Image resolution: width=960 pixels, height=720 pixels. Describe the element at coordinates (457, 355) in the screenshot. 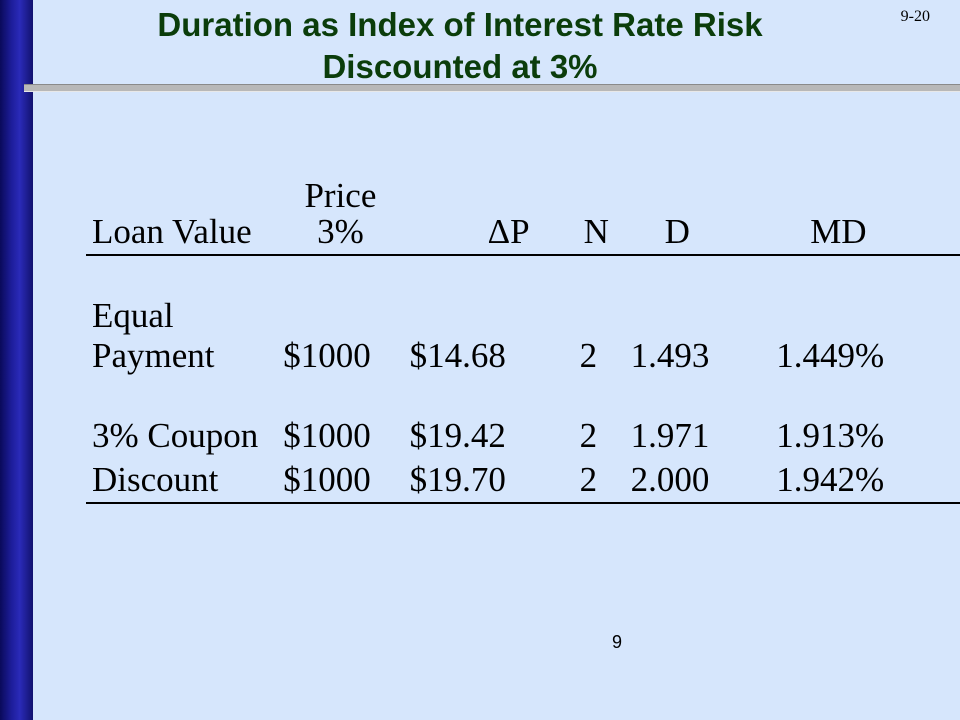

I see `cell-delta-p: $14.68` at that location.